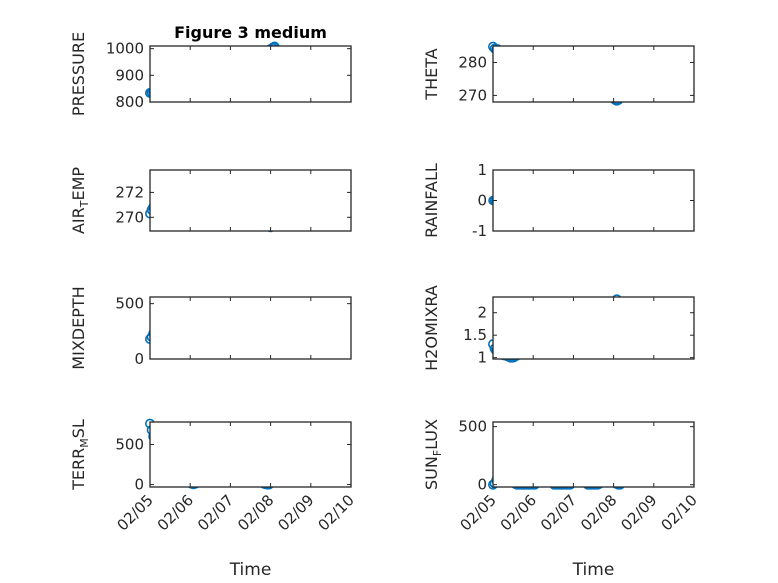  I want to click on subplot-rainfall: -1 0 1 RAINFALL, so click(558, 200).